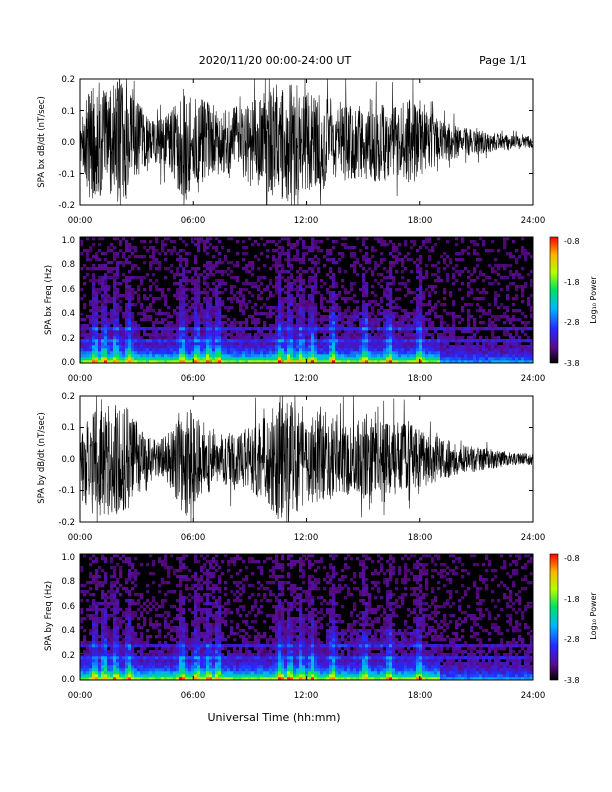  Describe the element at coordinates (572, 363) in the screenshot. I see `panel-bx-colorbar-tick-label: -3.8` at that location.